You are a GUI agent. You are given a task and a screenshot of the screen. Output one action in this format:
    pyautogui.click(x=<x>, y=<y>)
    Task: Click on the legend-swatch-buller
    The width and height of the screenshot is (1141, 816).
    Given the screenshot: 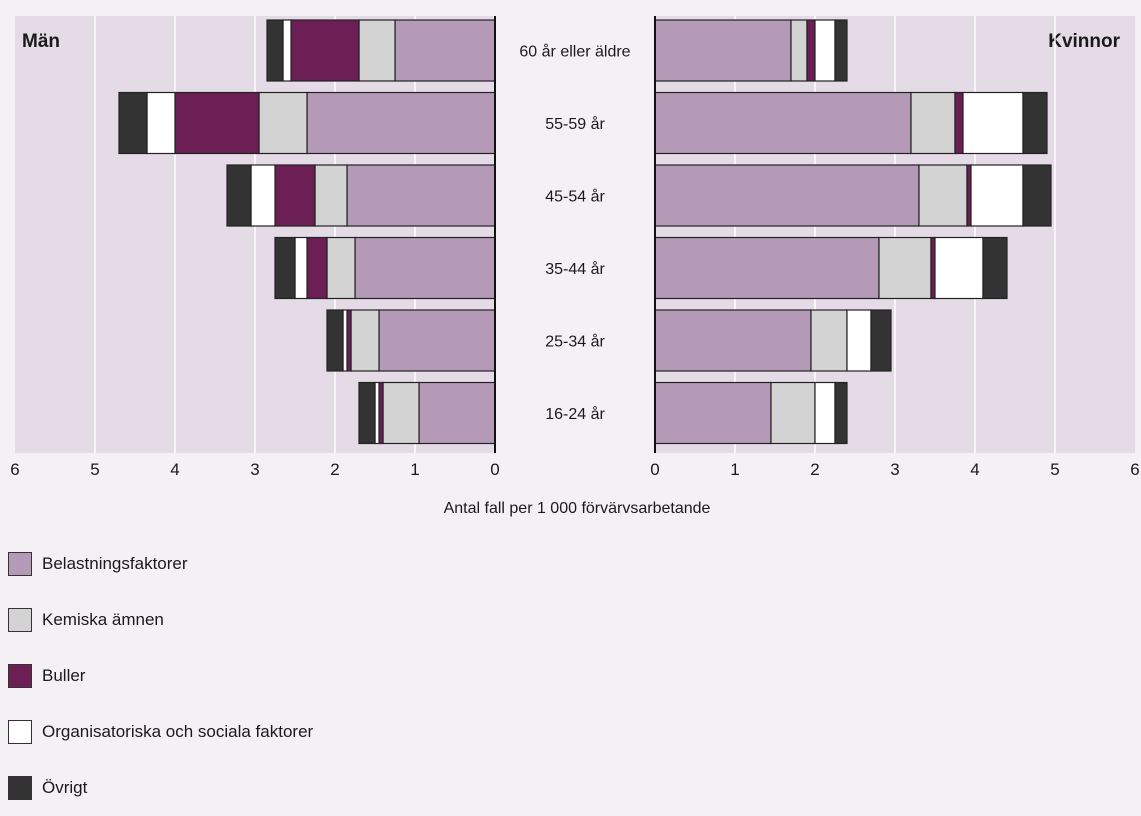 What is the action you would take?
    pyautogui.click(x=20, y=676)
    